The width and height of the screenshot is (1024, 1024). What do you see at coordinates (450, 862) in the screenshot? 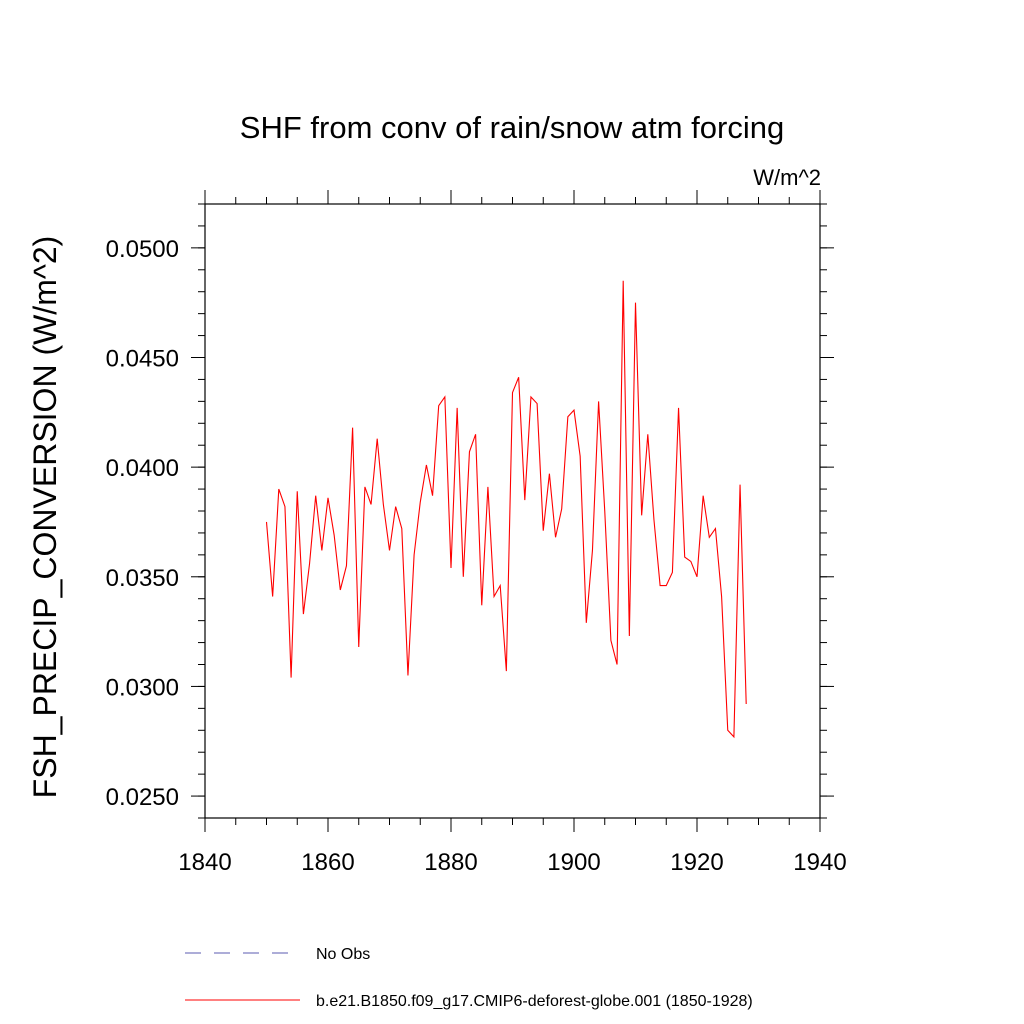
I see `x-tick-label: 1880` at bounding box center [450, 862].